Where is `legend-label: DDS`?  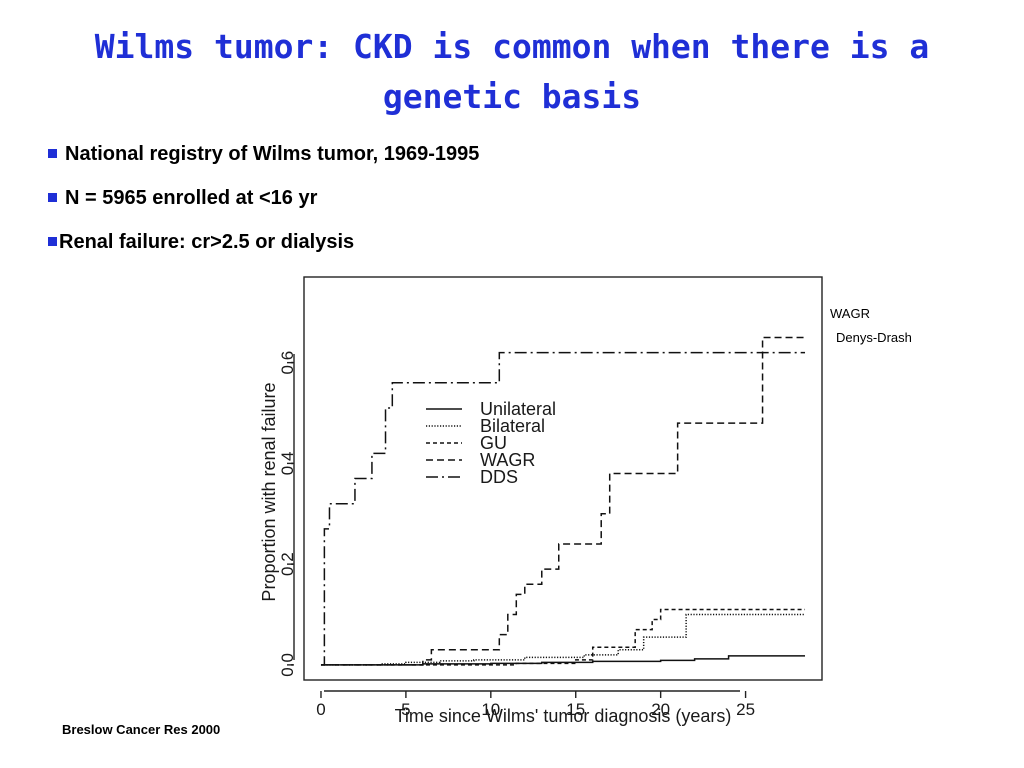
legend-label: DDS is located at coordinates (499, 477).